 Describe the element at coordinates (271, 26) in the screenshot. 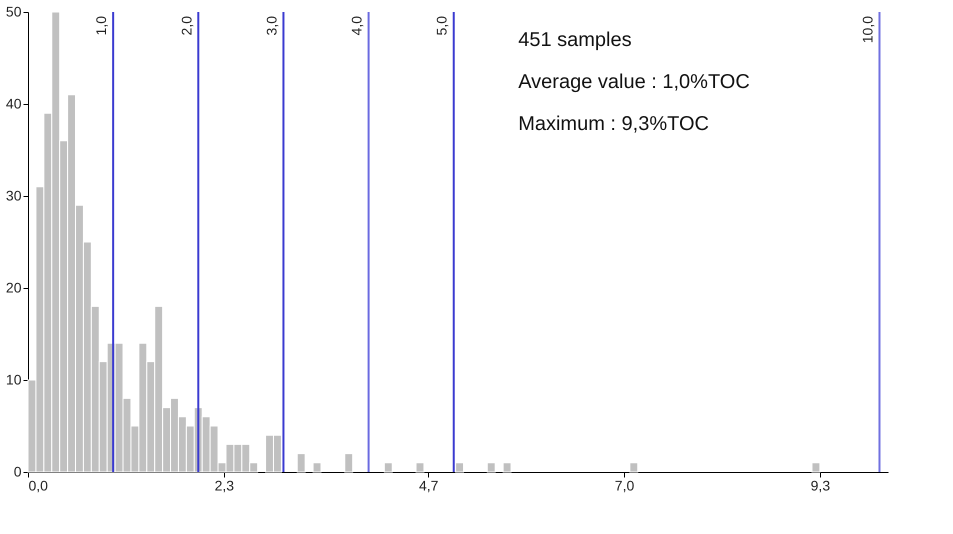

I see `ref-line-label: 3,0` at that location.